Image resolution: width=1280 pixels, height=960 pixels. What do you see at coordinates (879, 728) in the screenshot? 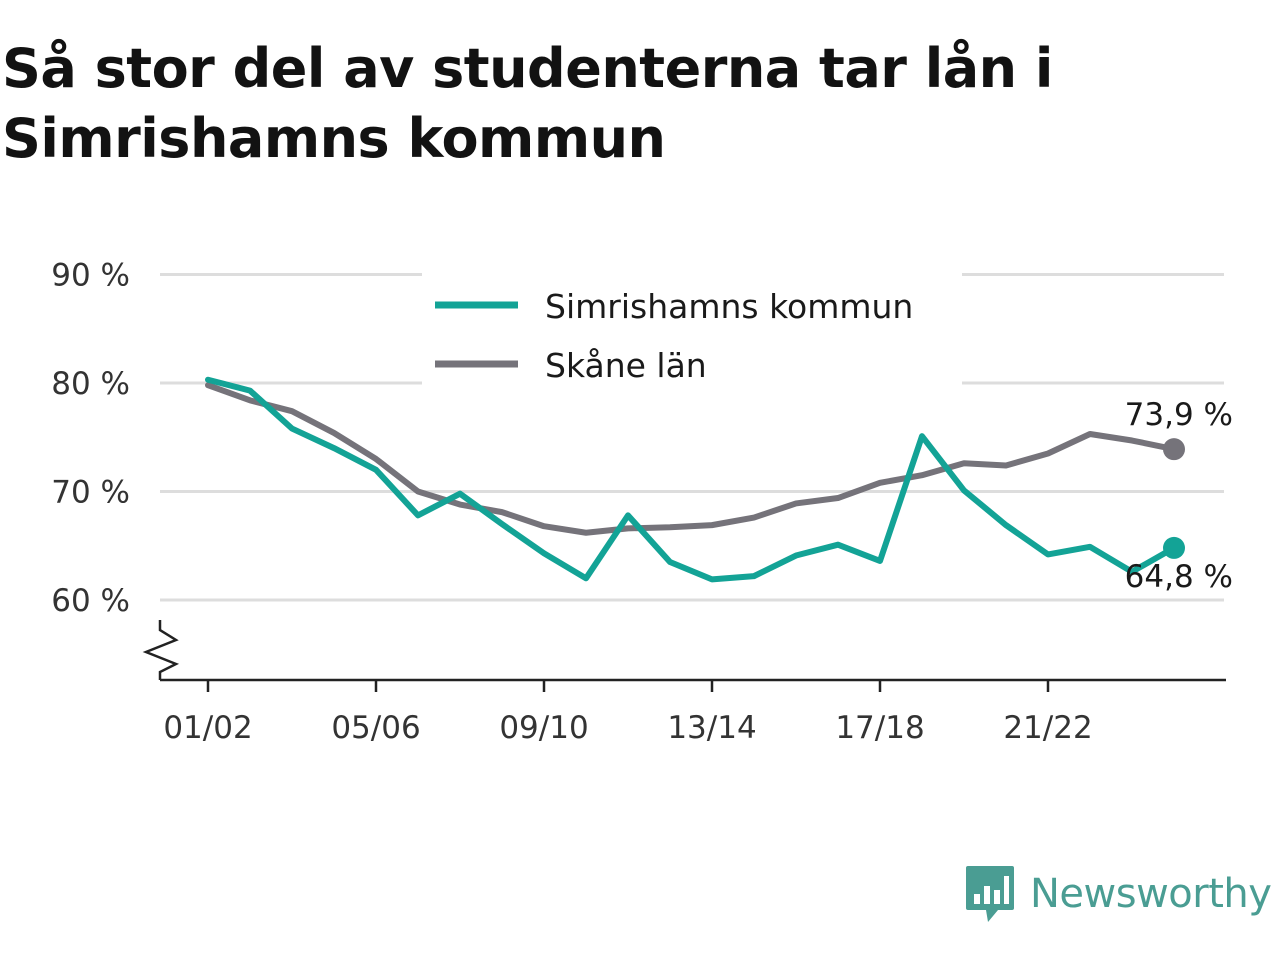
I see `x-tick-label: 17/18` at bounding box center [879, 728].